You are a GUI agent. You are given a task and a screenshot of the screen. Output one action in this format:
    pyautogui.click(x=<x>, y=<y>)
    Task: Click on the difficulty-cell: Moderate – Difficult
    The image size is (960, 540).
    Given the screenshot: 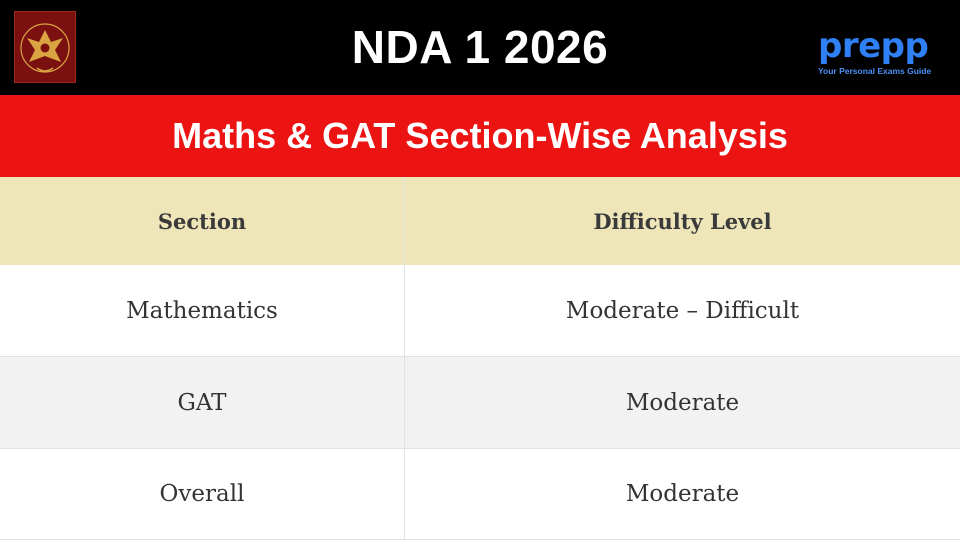 What is the action you would take?
    pyautogui.click(x=682, y=310)
    